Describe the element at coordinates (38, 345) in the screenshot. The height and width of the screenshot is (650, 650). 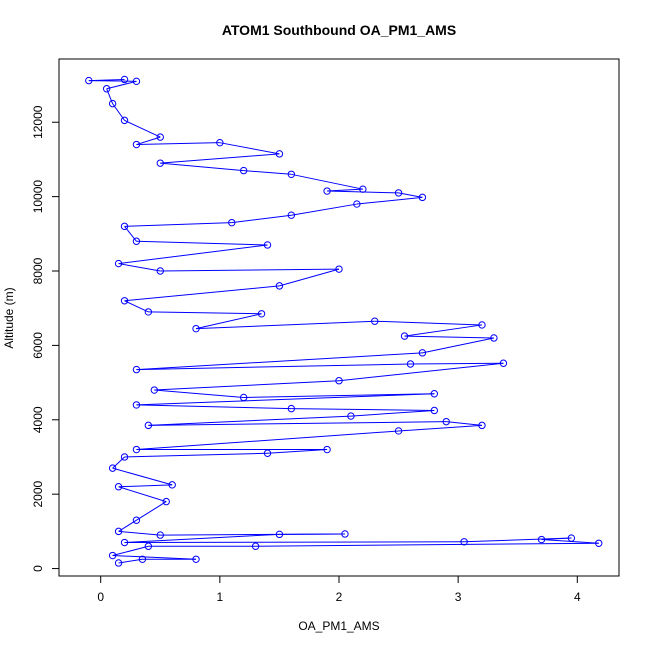
I see `y-tick-label: 6000` at that location.